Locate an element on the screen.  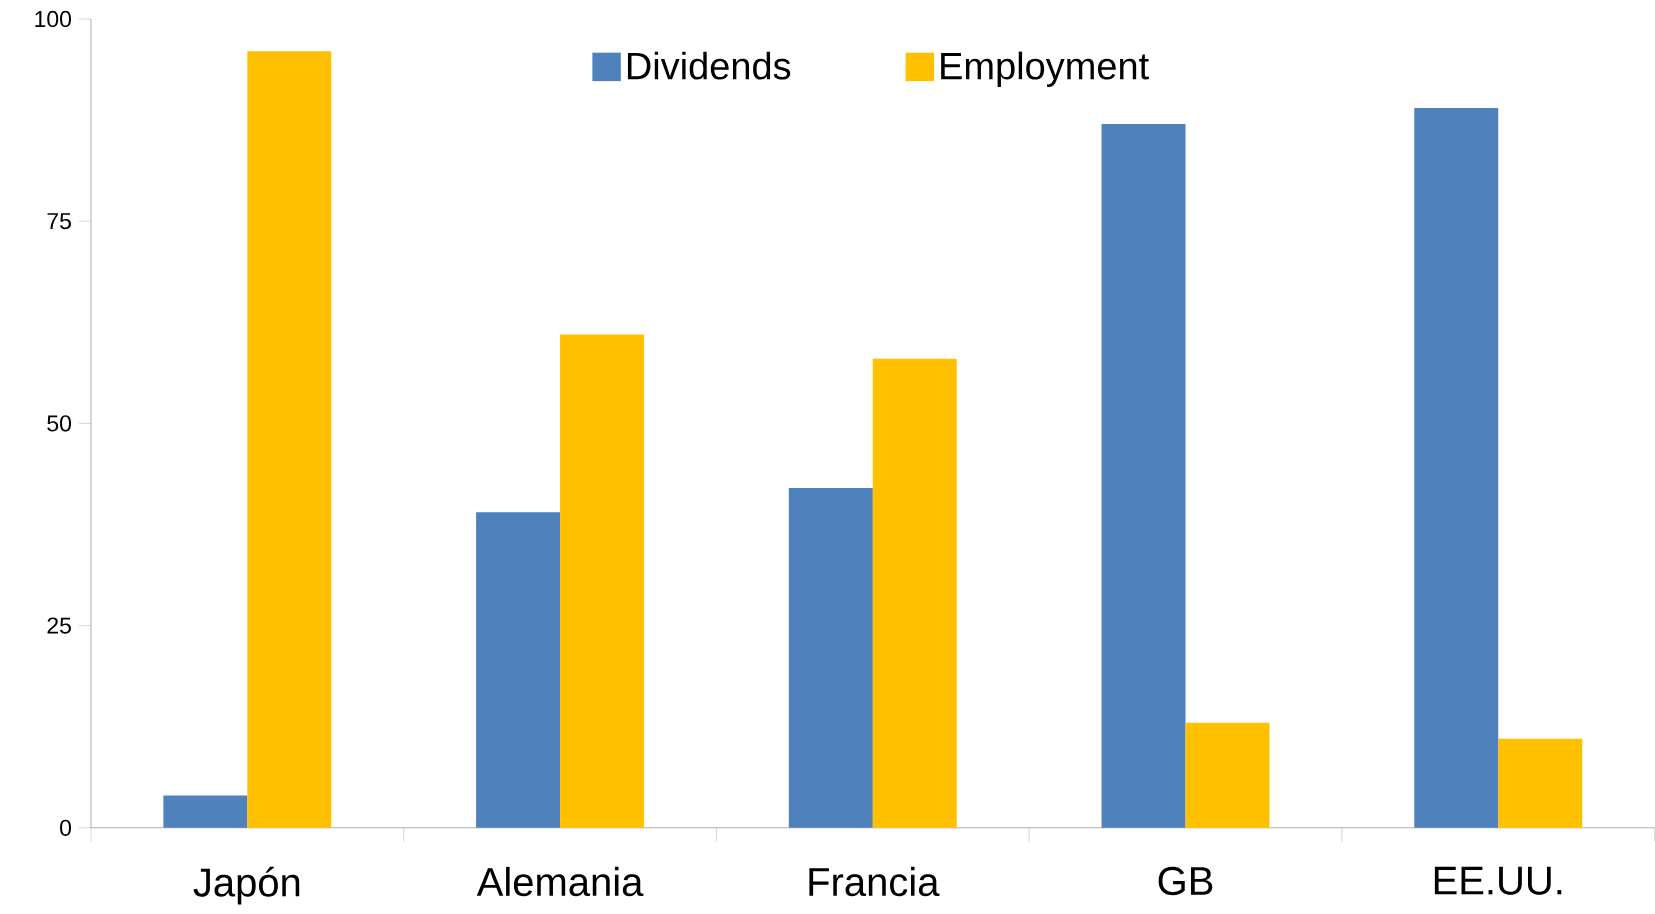
x-tick-label: Japón is located at coordinates (246, 885).